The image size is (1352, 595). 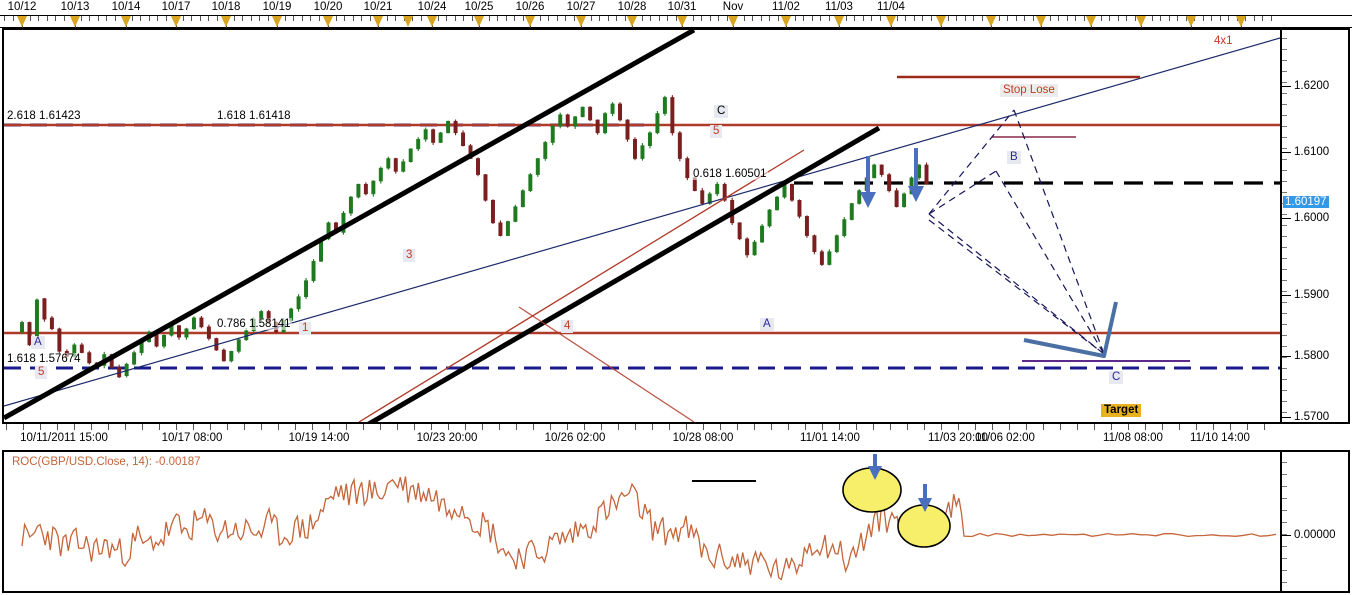 I want to click on wave-label: 1, so click(x=305, y=328).